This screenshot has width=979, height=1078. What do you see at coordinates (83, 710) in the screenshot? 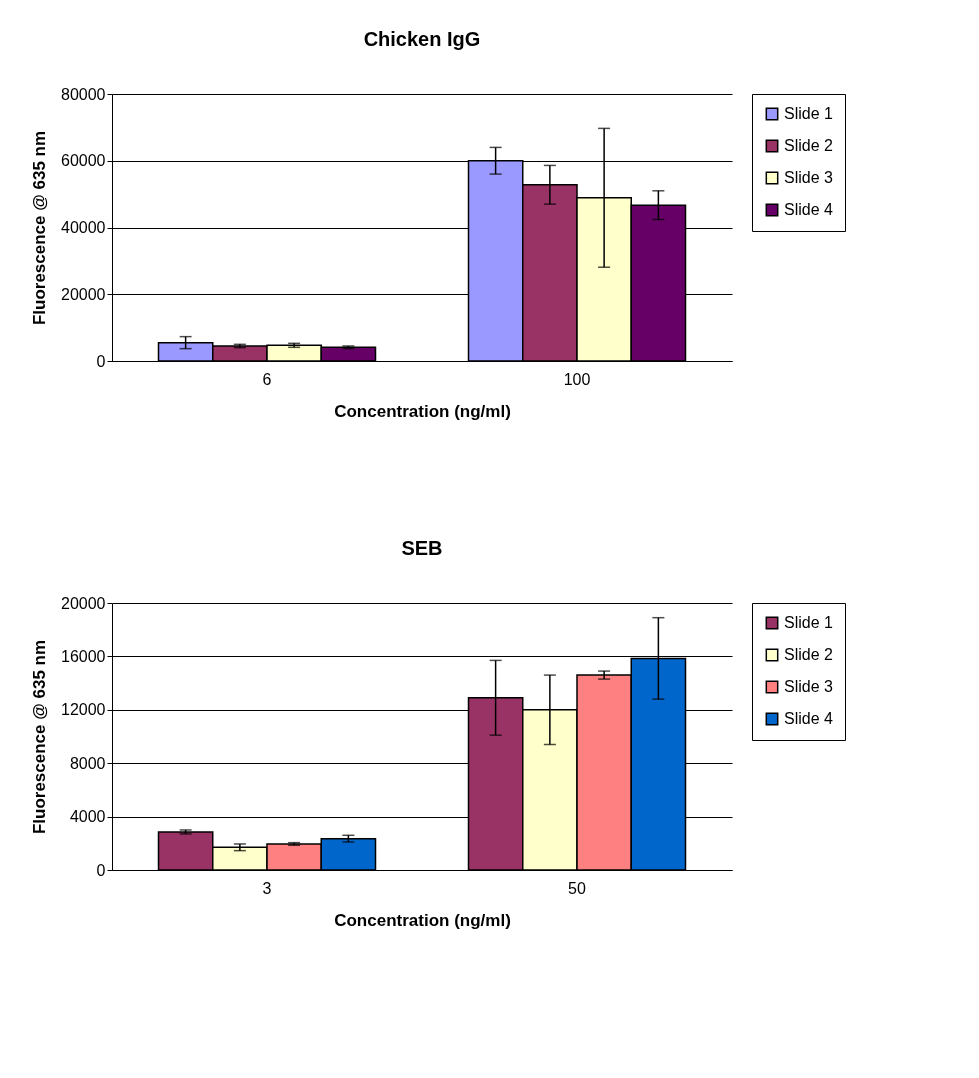
I see `y-tick-label: 12000` at bounding box center [83, 710].